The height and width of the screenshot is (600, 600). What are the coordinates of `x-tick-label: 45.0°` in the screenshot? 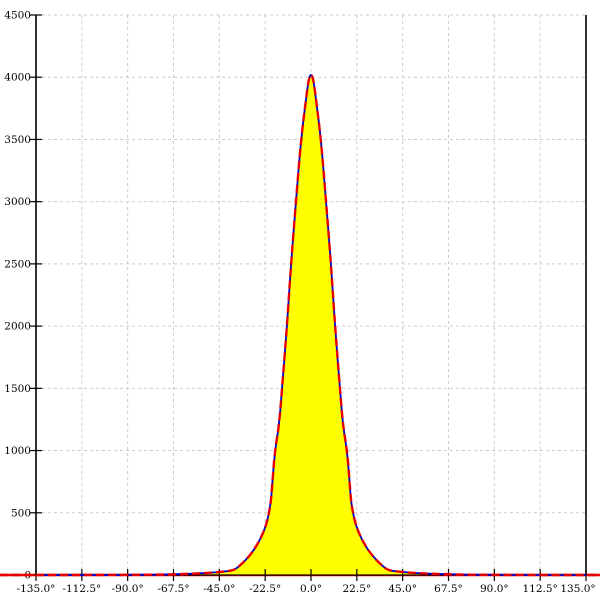 It's located at (402, 589).